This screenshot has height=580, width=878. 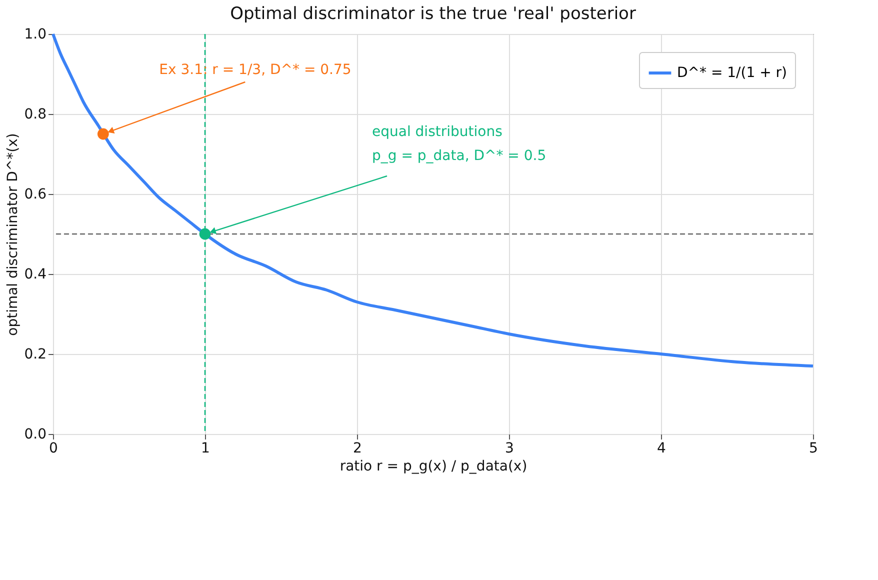 What do you see at coordinates (35, 194) in the screenshot?
I see `y-tick-label: 0.6` at bounding box center [35, 194].